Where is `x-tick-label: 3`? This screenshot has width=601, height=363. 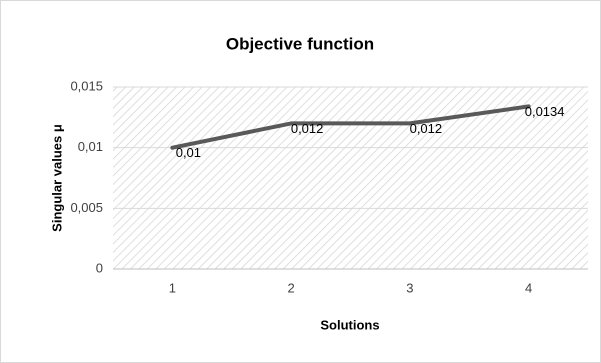 x-tick-label: 3 is located at coordinates (409, 287).